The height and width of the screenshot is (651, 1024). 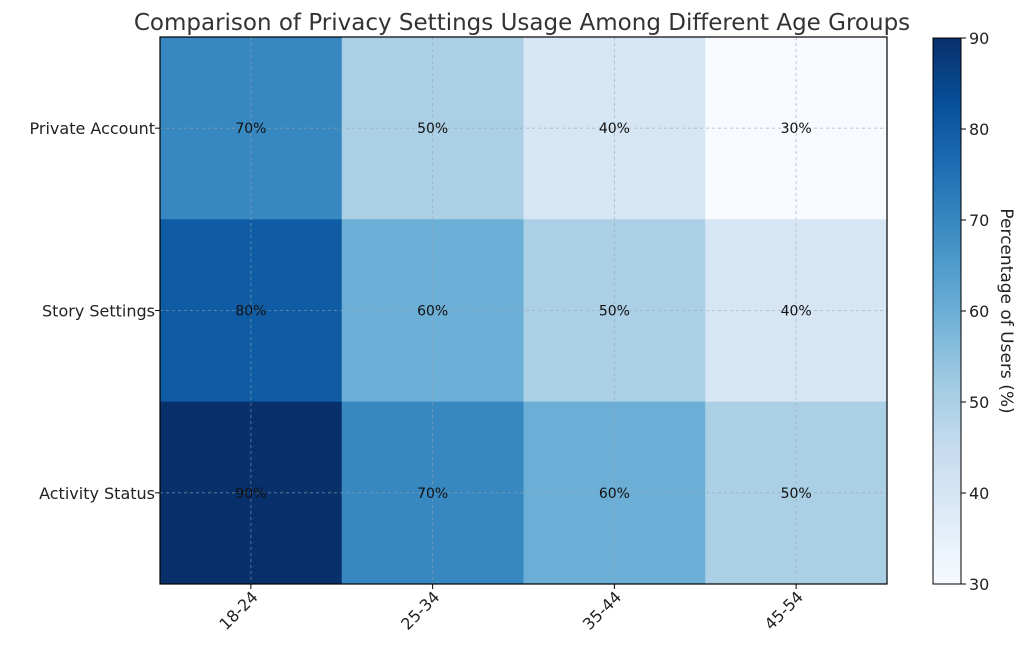 What do you see at coordinates (979, 493) in the screenshot?
I see `colorbar-tick-label: 40` at bounding box center [979, 493].